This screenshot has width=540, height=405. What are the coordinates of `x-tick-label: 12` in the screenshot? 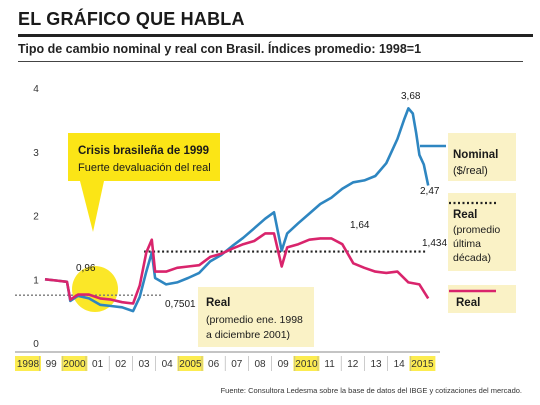 It's located at (353, 364).